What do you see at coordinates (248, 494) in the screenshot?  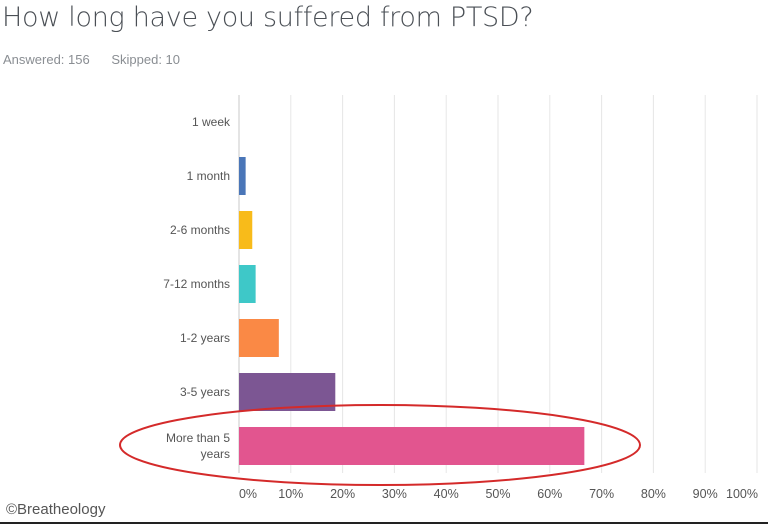 I see `x-tick-label: 0%` at bounding box center [248, 494].